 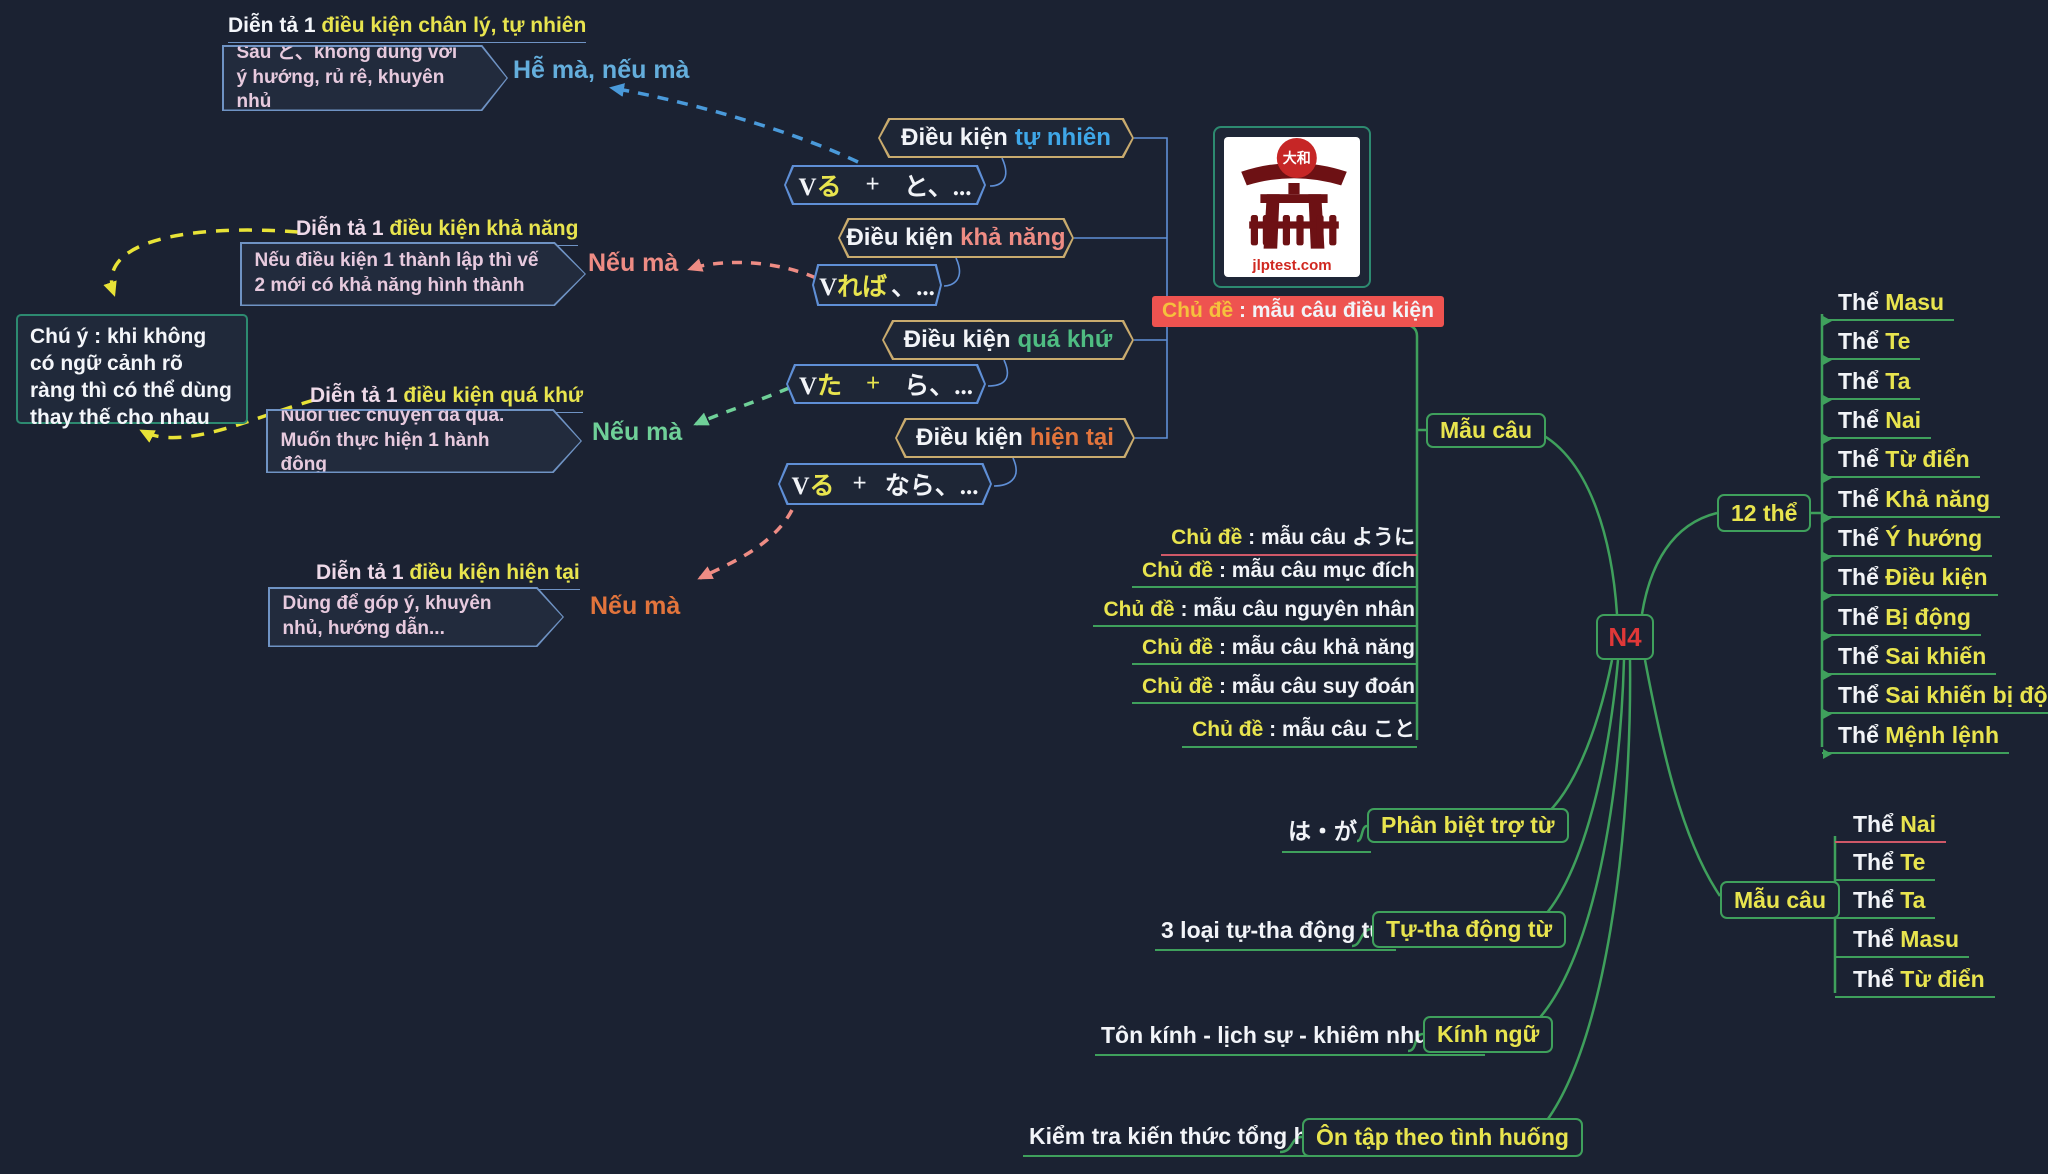 What do you see at coordinates (447, 398) in the screenshot?
I see `callout-past-title: Diễn tả 1 điều kiện quá khứ` at bounding box center [447, 398].